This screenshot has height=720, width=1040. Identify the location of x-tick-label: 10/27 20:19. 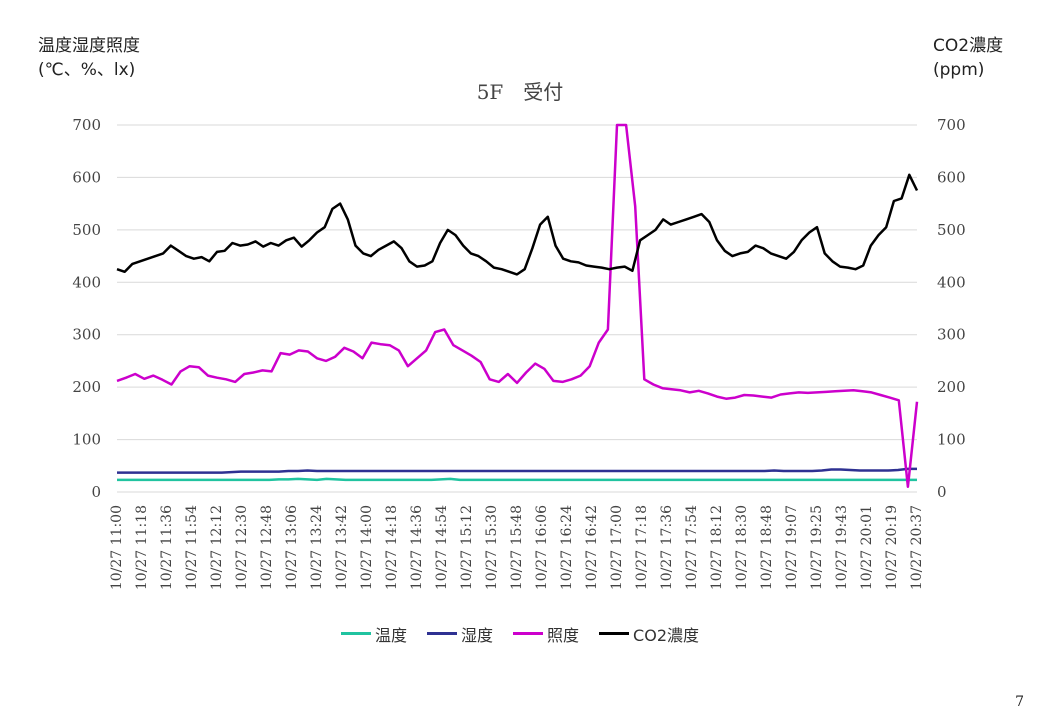
(892, 547).